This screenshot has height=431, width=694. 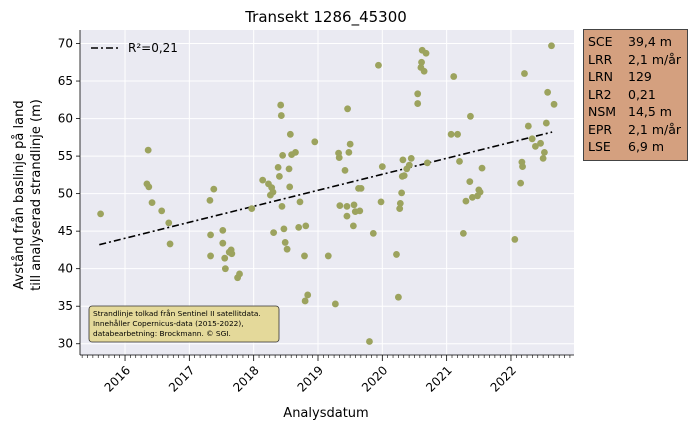 I want to click on stats-key: LSE, so click(x=599, y=146).